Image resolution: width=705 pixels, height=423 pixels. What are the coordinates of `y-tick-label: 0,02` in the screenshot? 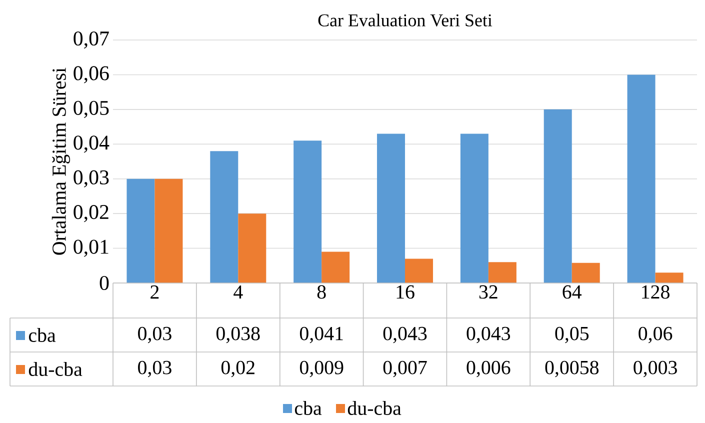 It's located at (91, 213).